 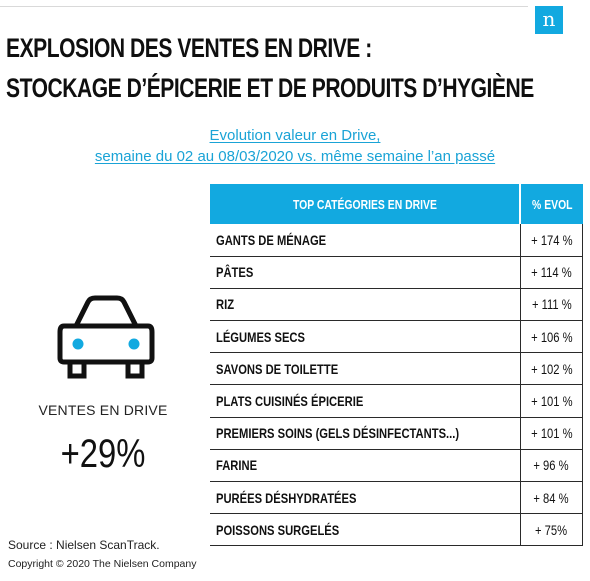 I want to click on category-label: PREMIERS SOINS (GELS DÉSINFECTANTS...), so click(x=338, y=433).